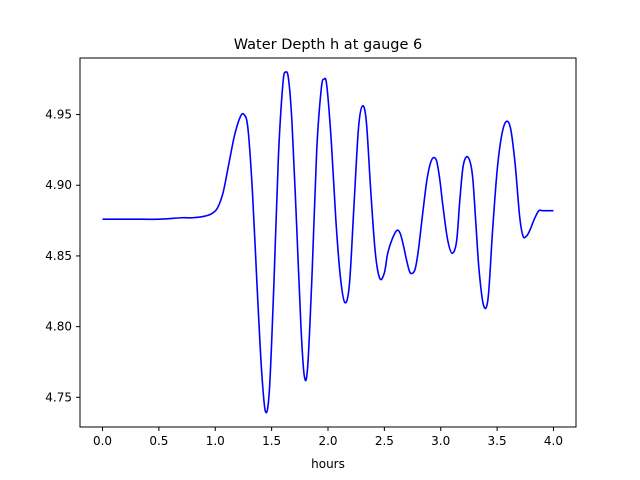 Image resolution: width=640 pixels, height=480 pixels. Describe the element at coordinates (328, 45) in the screenshot. I see `chart-title: Water Depth h at gauge 6` at that location.